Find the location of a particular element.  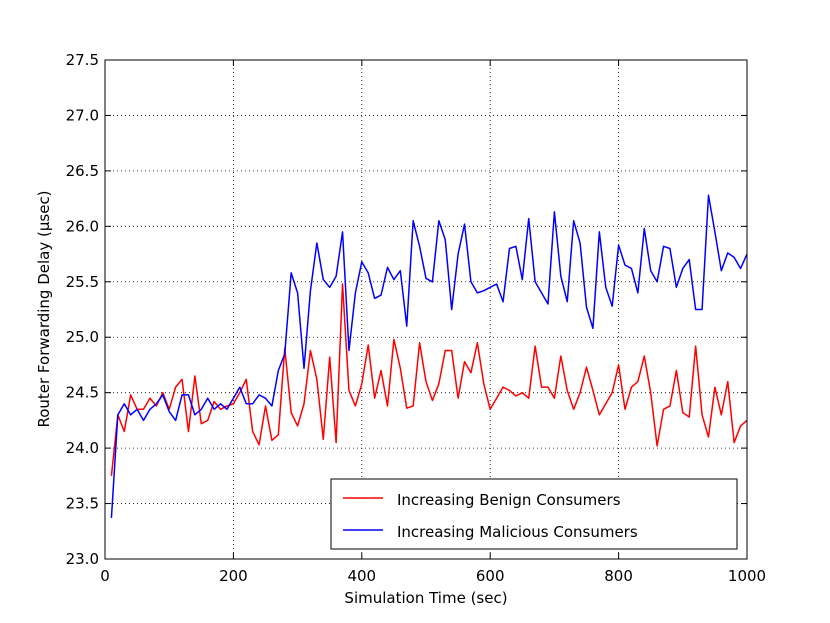

legend-label: Increasing Benign Consumers is located at coordinates (509, 500).